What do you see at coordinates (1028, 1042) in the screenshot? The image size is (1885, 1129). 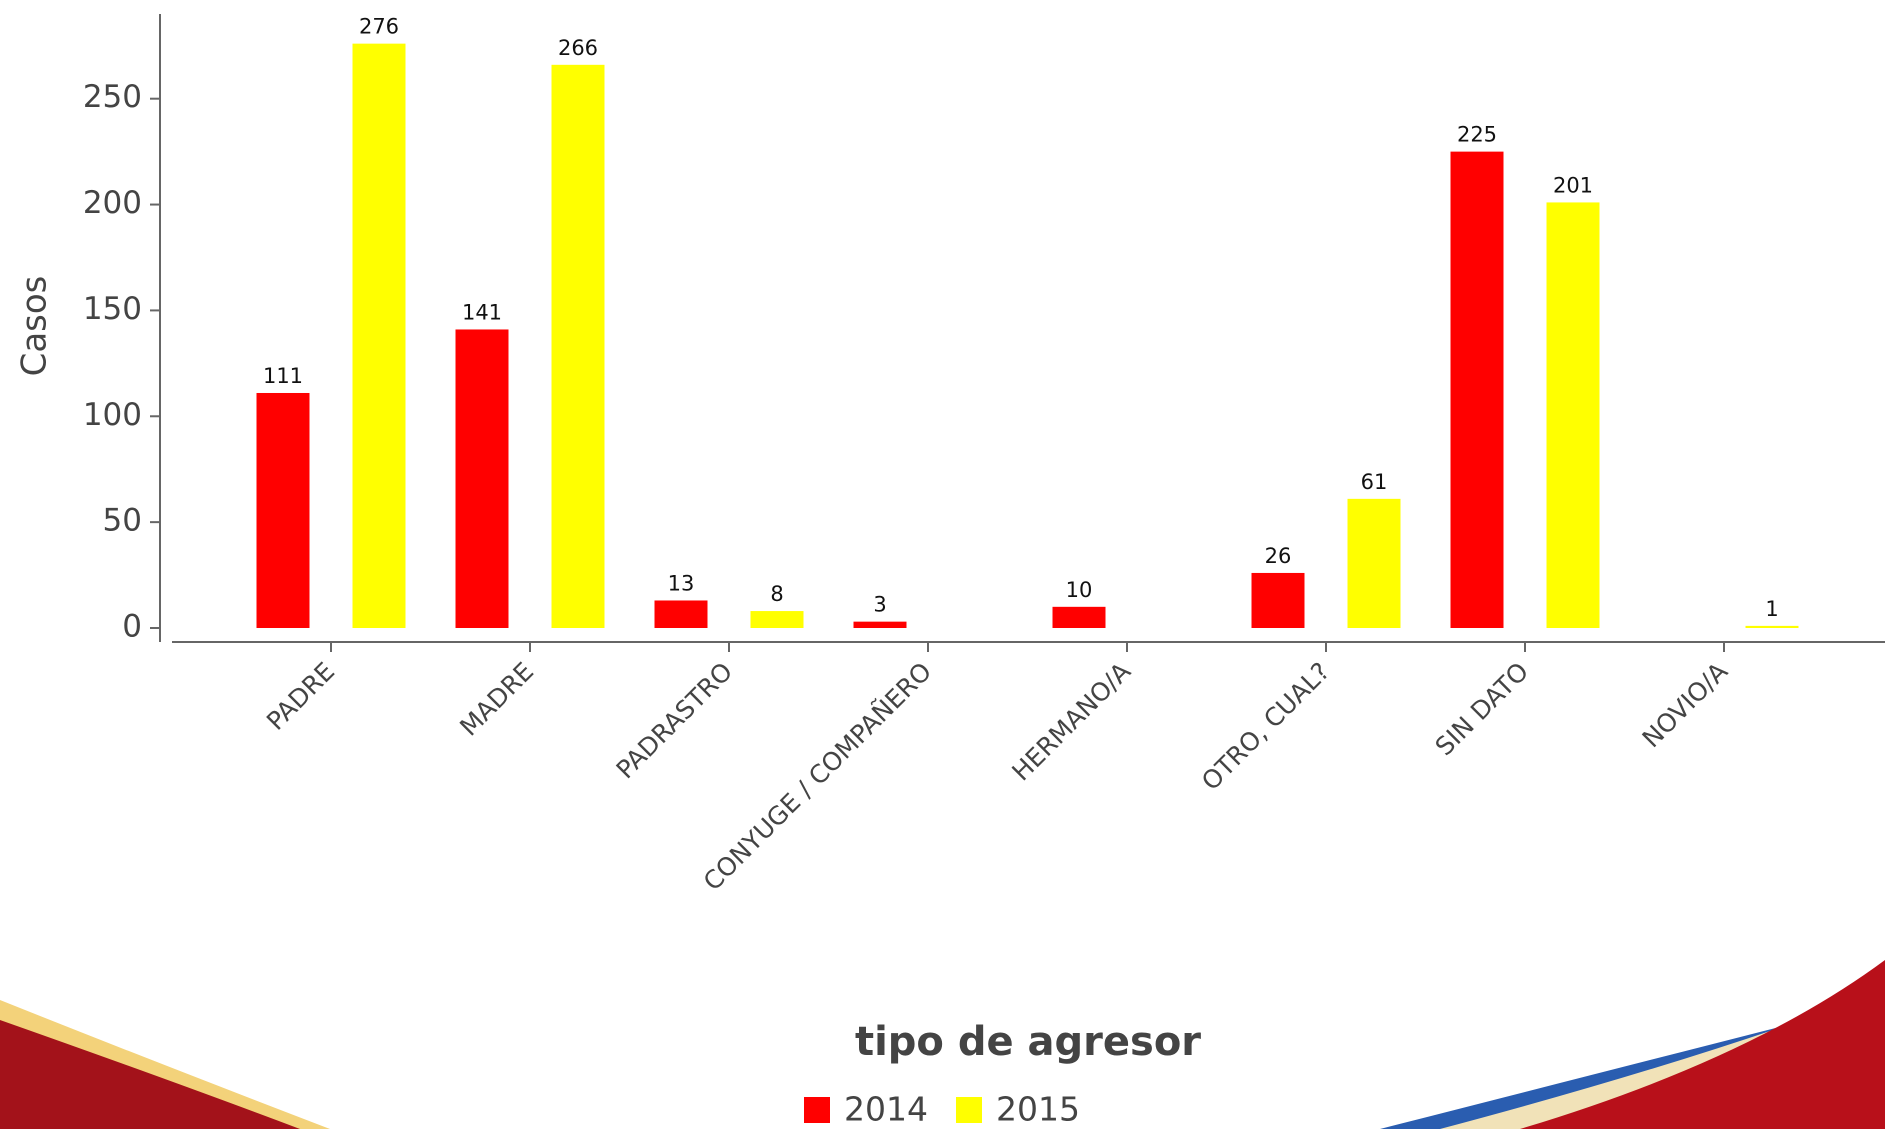 I see `x-axis-title: tipo de agresor` at bounding box center [1028, 1042].